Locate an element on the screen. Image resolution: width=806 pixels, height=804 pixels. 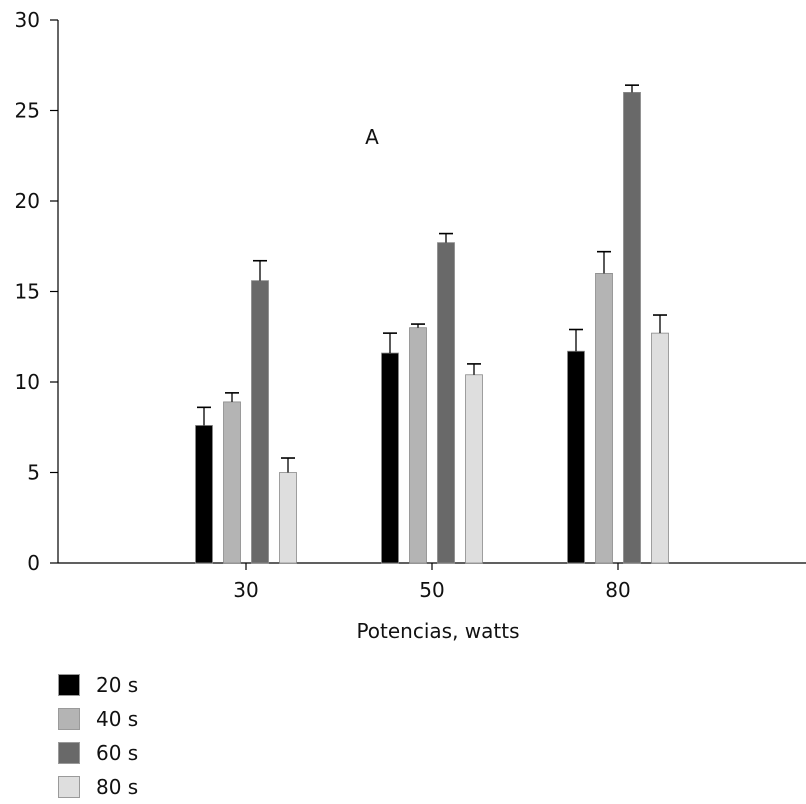
legend-item-80s: 80 s is located at coordinates (98, 787).